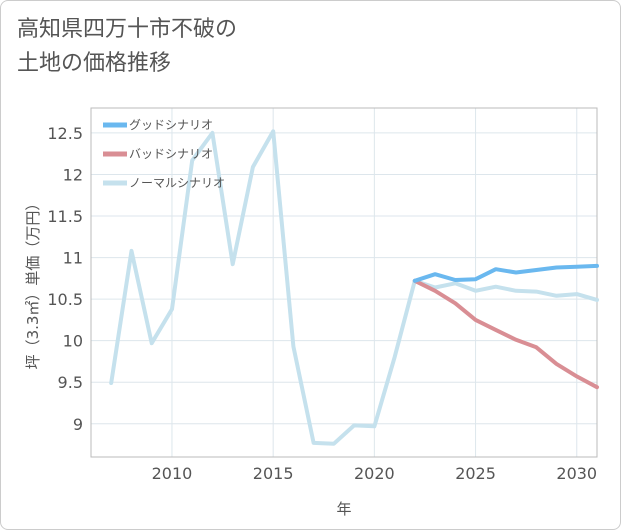 The width and height of the screenshot is (621, 530). What do you see at coordinates (172, 473) in the screenshot?
I see `x-tick-label: 2010` at bounding box center [172, 473].